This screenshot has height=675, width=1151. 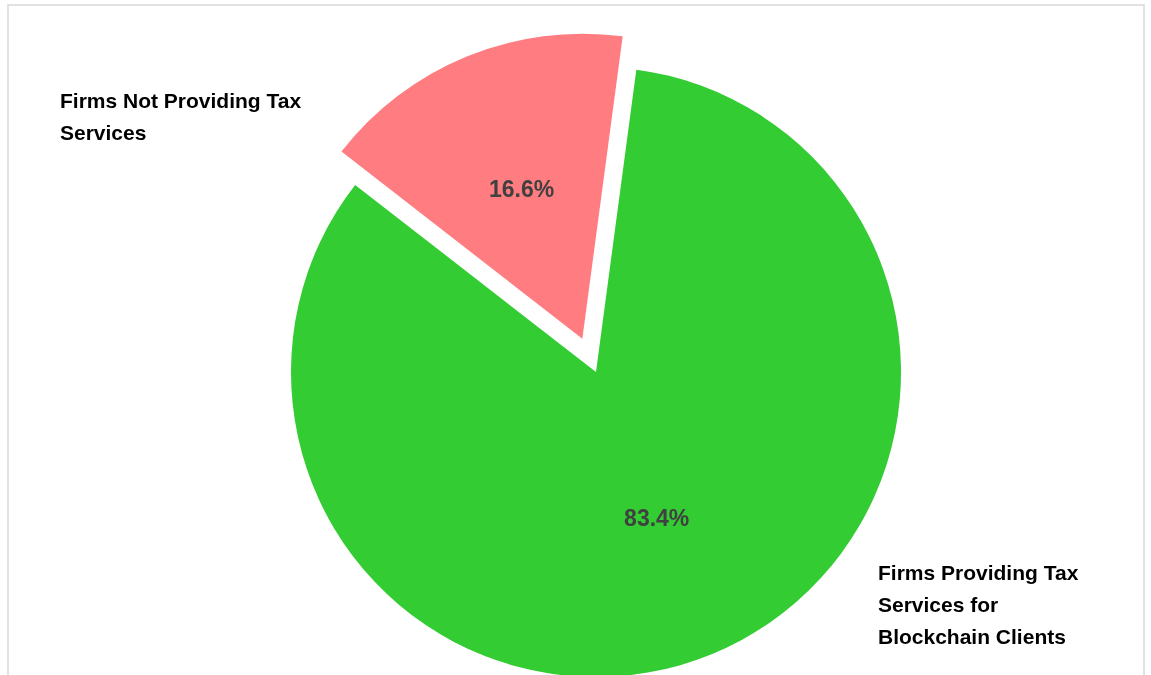 I want to click on data-label: 83.4%, so click(x=657, y=518).